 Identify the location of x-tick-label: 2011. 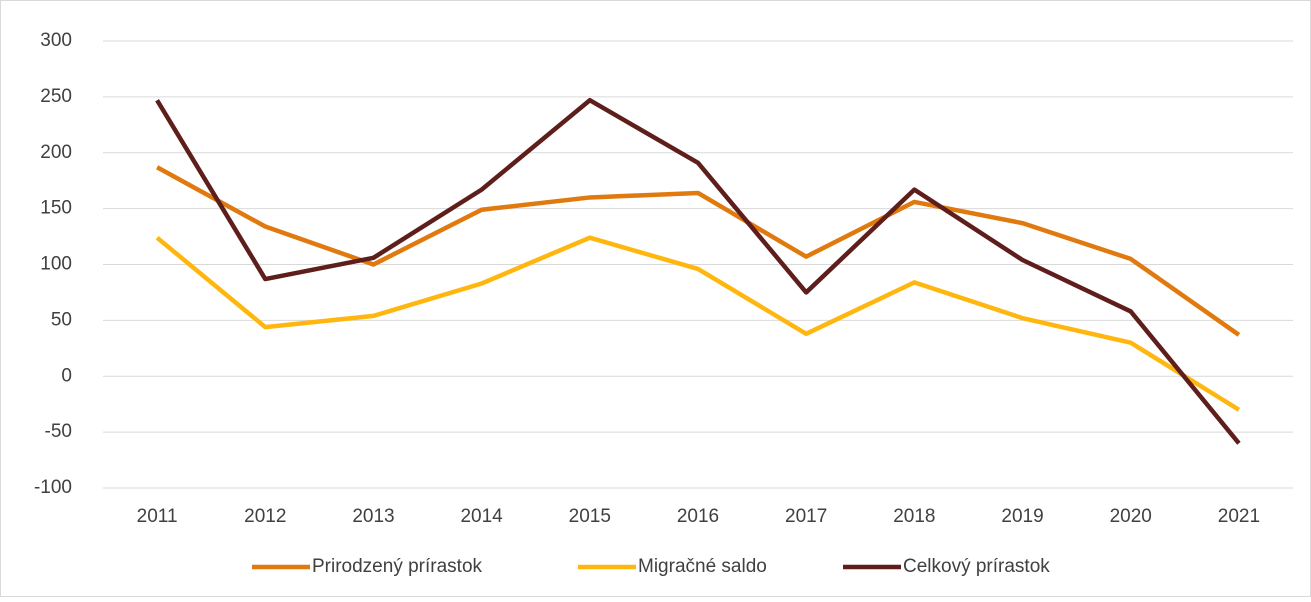
(157, 516).